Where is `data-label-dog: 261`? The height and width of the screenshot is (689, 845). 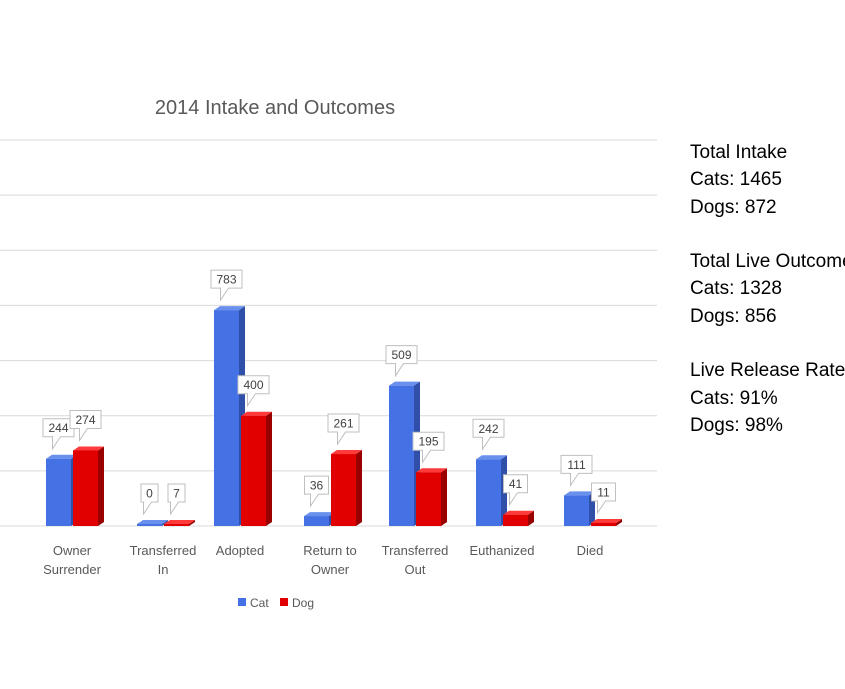
data-label-dog: 261 is located at coordinates (343, 429).